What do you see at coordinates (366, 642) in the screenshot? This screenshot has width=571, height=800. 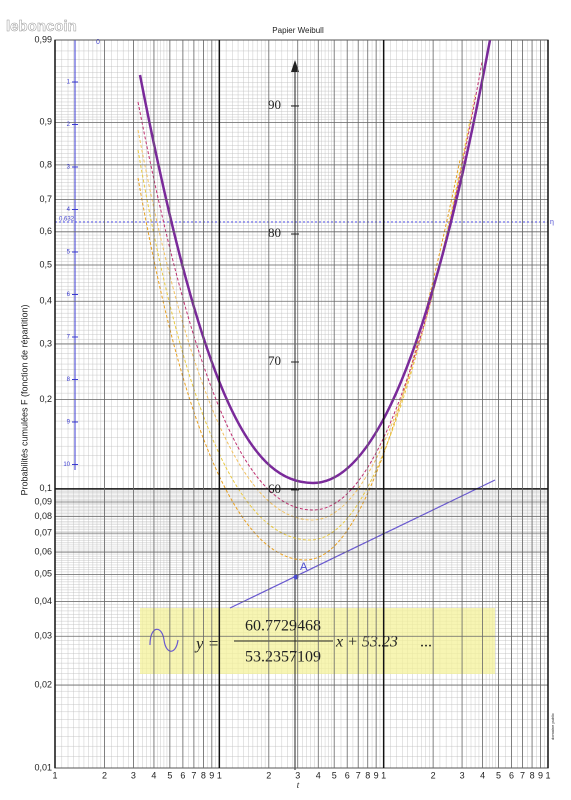 I see `formula-tail: x + 53.23` at bounding box center [366, 642].